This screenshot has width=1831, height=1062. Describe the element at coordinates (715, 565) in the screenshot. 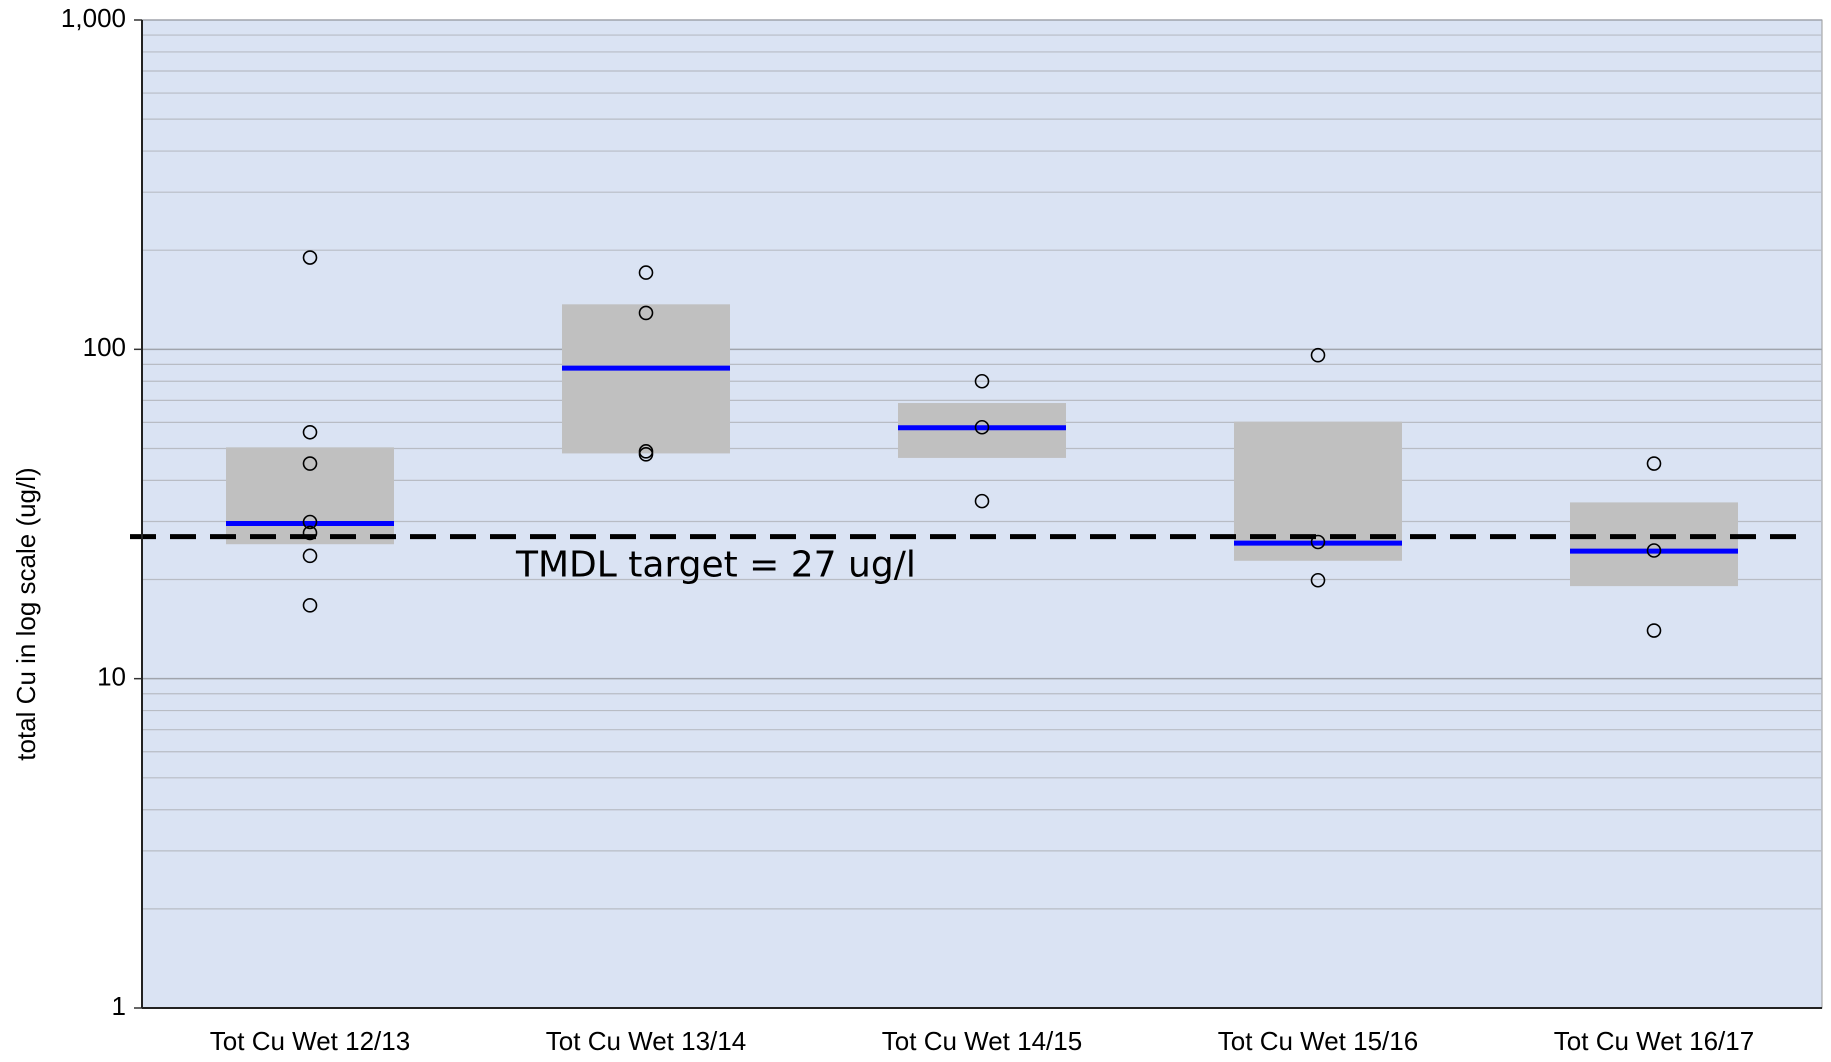

I see `threshold-label: TMDL target = 27 ug/l` at that location.